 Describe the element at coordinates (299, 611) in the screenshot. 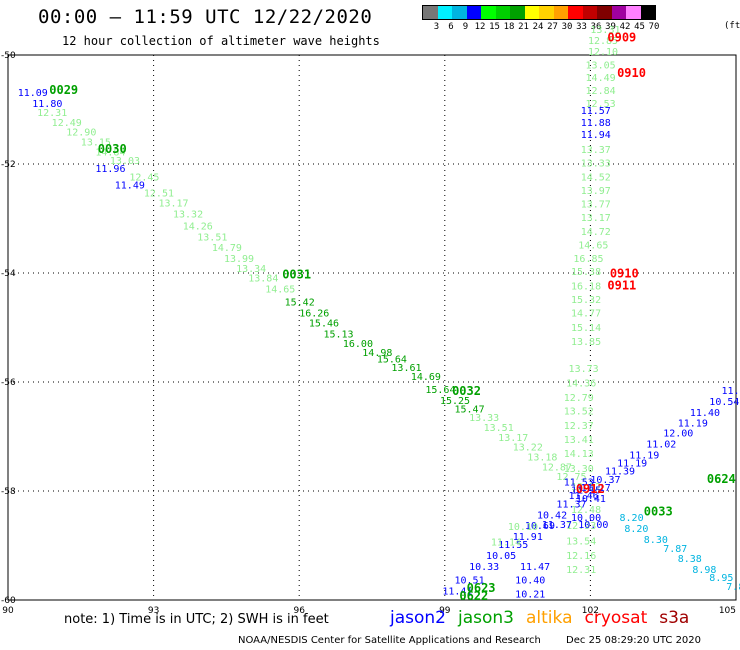

I see `x-tick-label: 96` at that location.